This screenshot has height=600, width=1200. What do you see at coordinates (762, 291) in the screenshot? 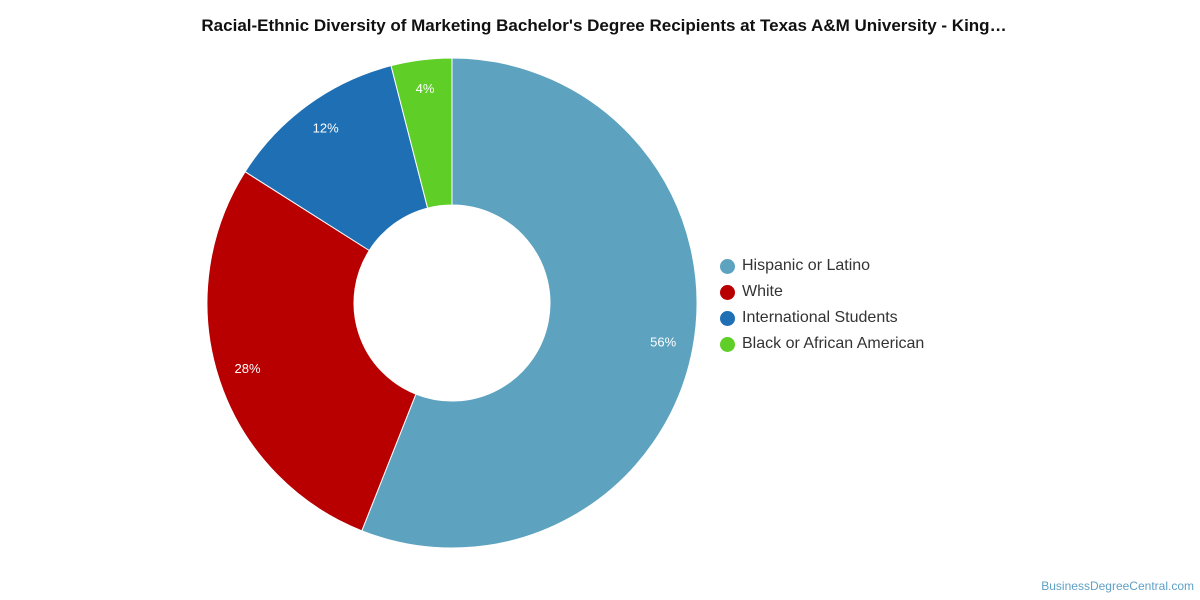
I see `legend-label: White` at bounding box center [762, 291].